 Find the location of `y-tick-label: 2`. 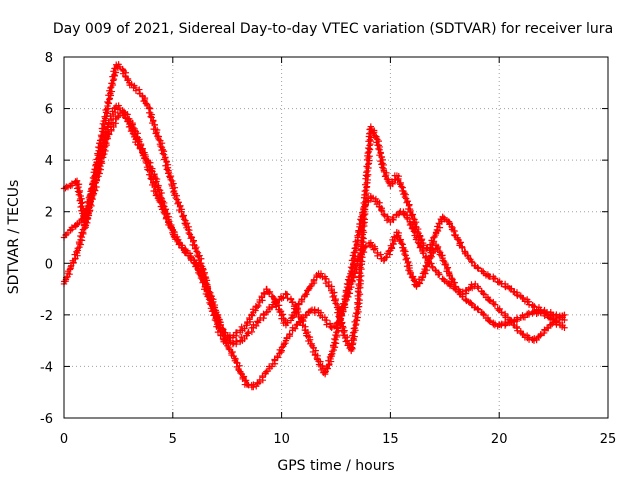

y-tick-label: 2 is located at coordinates (49, 213).